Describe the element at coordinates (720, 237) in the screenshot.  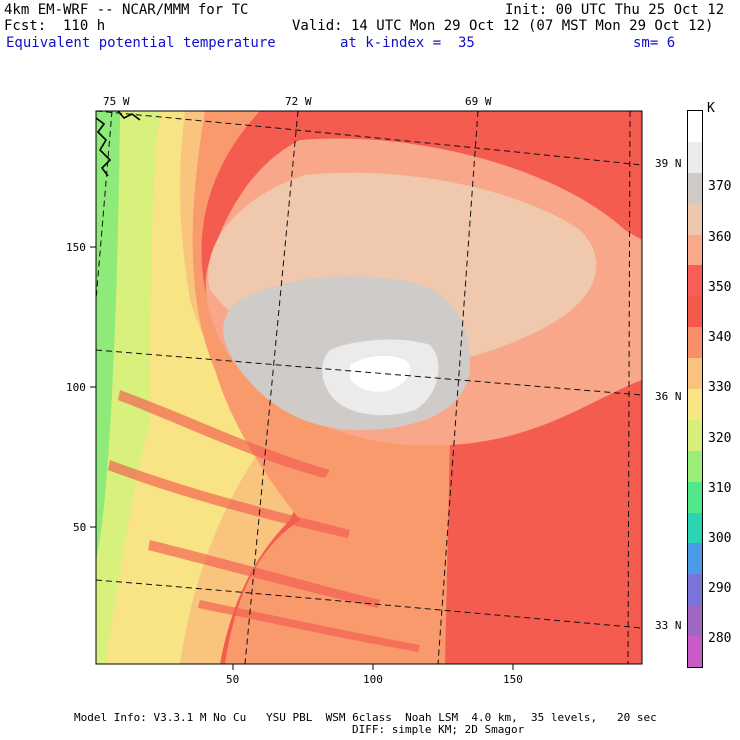
I see `colorbar-label: 360` at that location.